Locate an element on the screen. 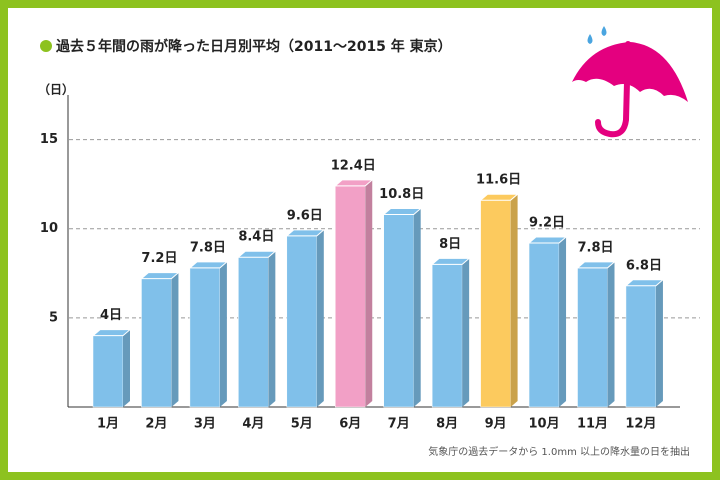 The image size is (720, 480). value-label: 6.8日 is located at coordinates (644, 265).